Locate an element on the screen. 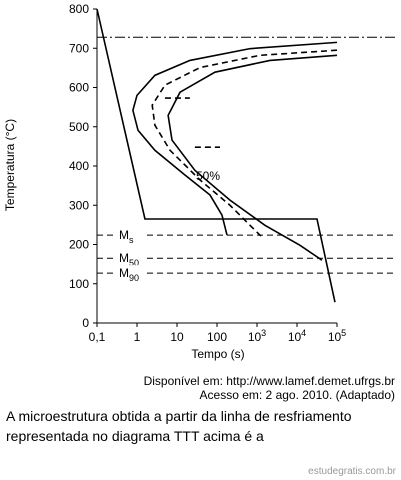  x-tick-label: 10⁵ is located at coordinates (337, 336).